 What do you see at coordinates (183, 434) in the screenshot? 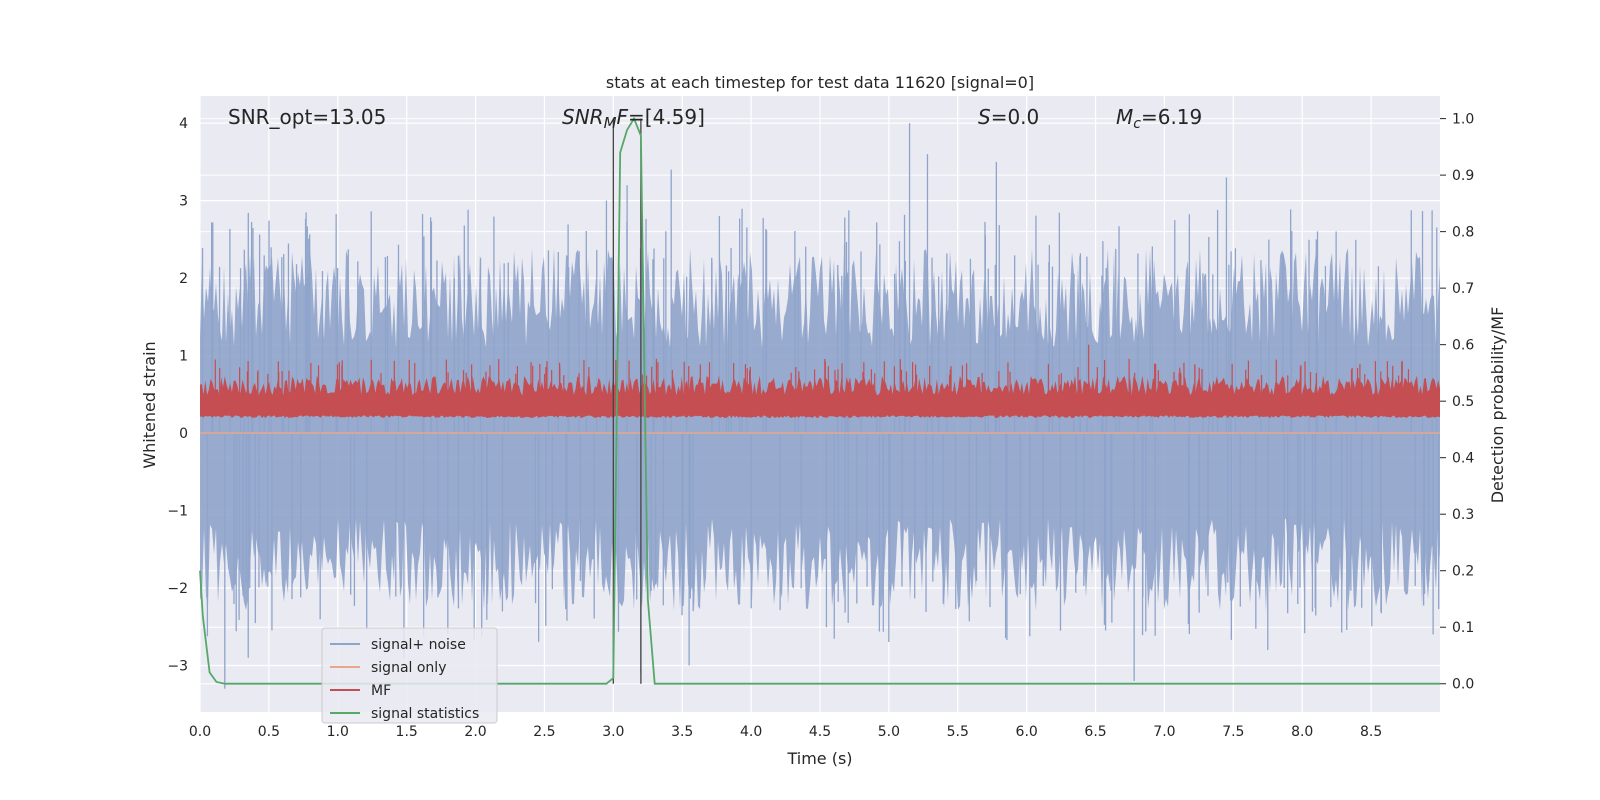
I see `y-tick-label: 0` at bounding box center [183, 434].